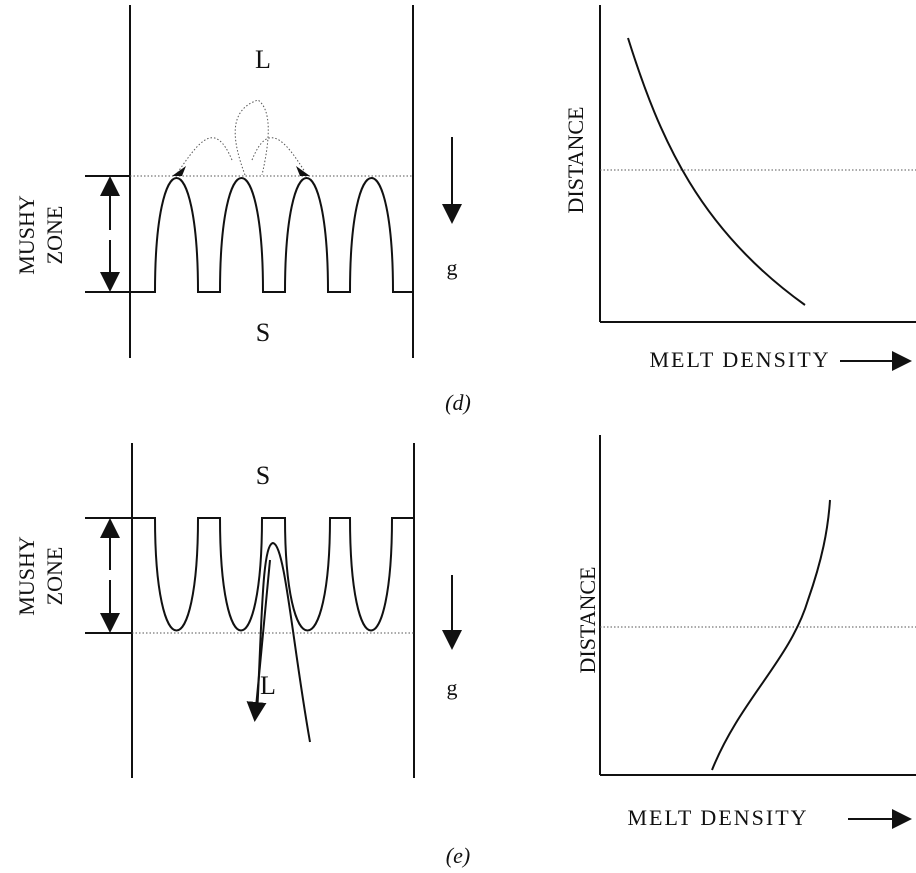 Image resolution: width=916 pixels, height=873 pixels. I want to click on plume, so click(283, 642).